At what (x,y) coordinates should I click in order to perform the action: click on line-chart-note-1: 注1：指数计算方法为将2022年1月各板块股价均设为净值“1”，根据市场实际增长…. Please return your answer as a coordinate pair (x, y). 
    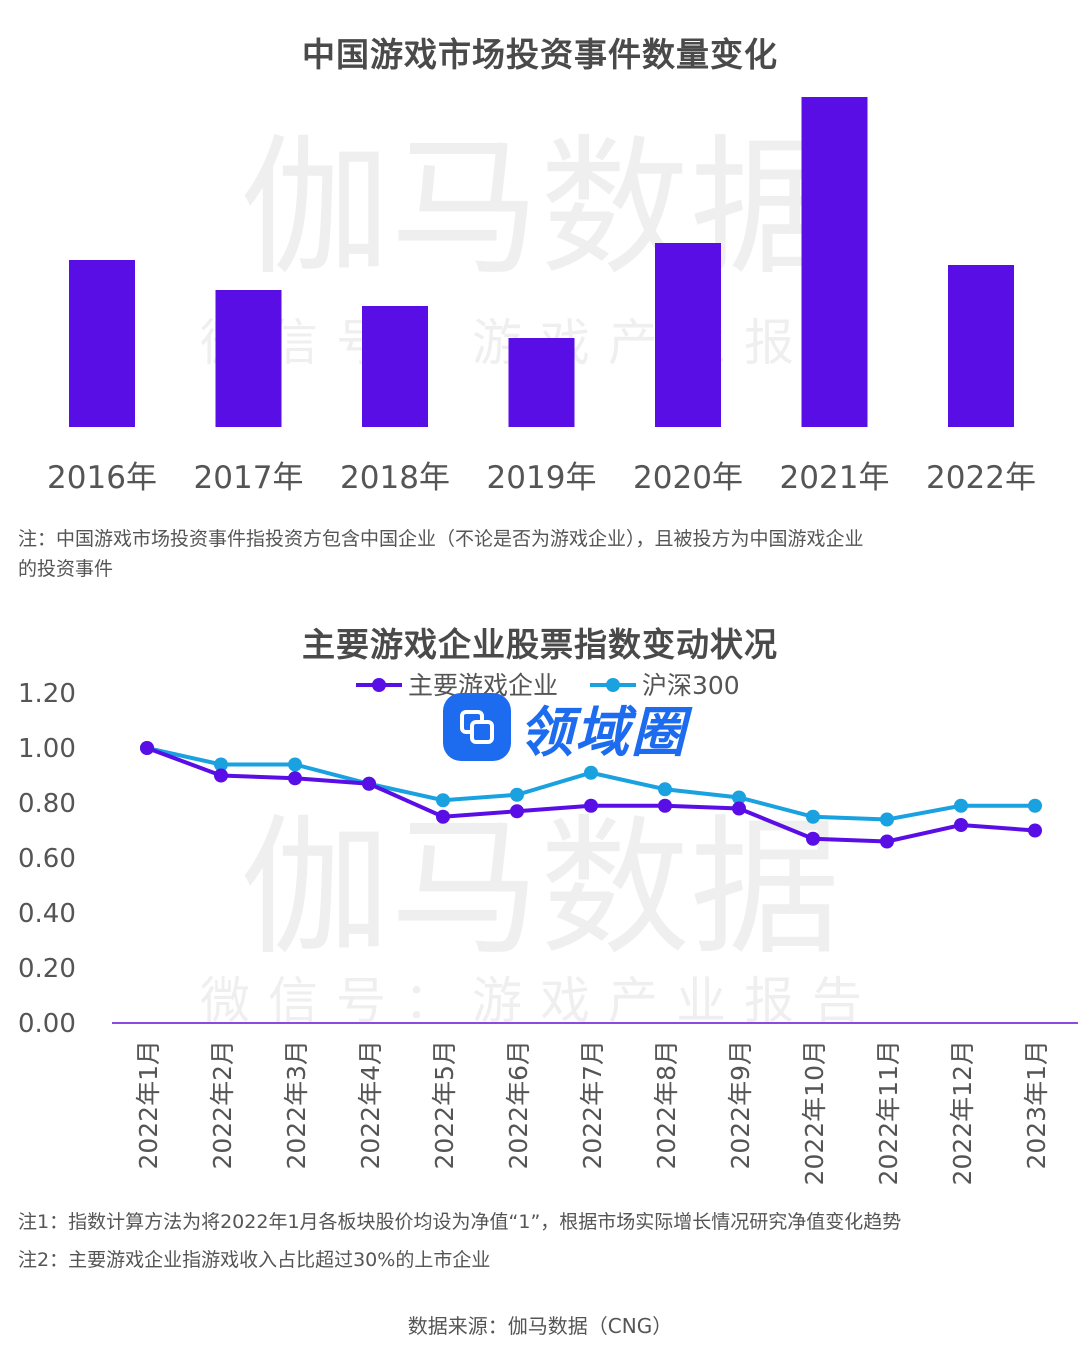
    Looking at the image, I should click on (460, 1222).